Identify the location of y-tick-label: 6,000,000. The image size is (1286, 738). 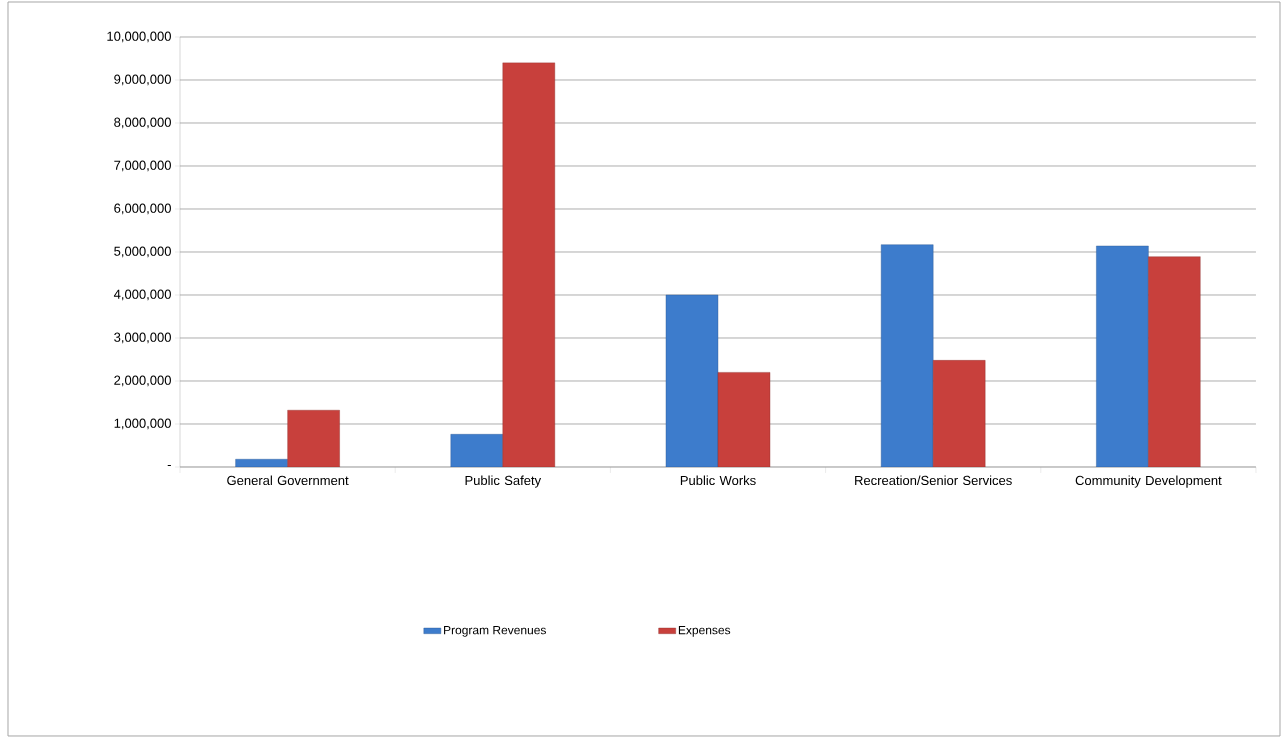
(142, 209).